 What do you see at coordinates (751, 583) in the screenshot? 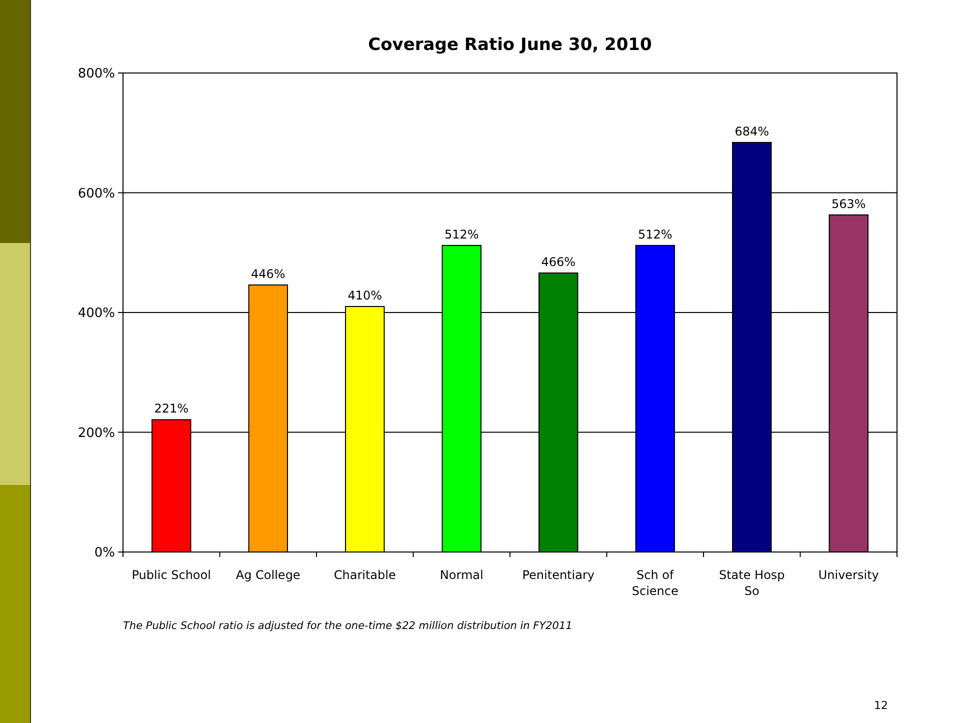
I see `x-tick-label: State Hosp So` at bounding box center [751, 583].